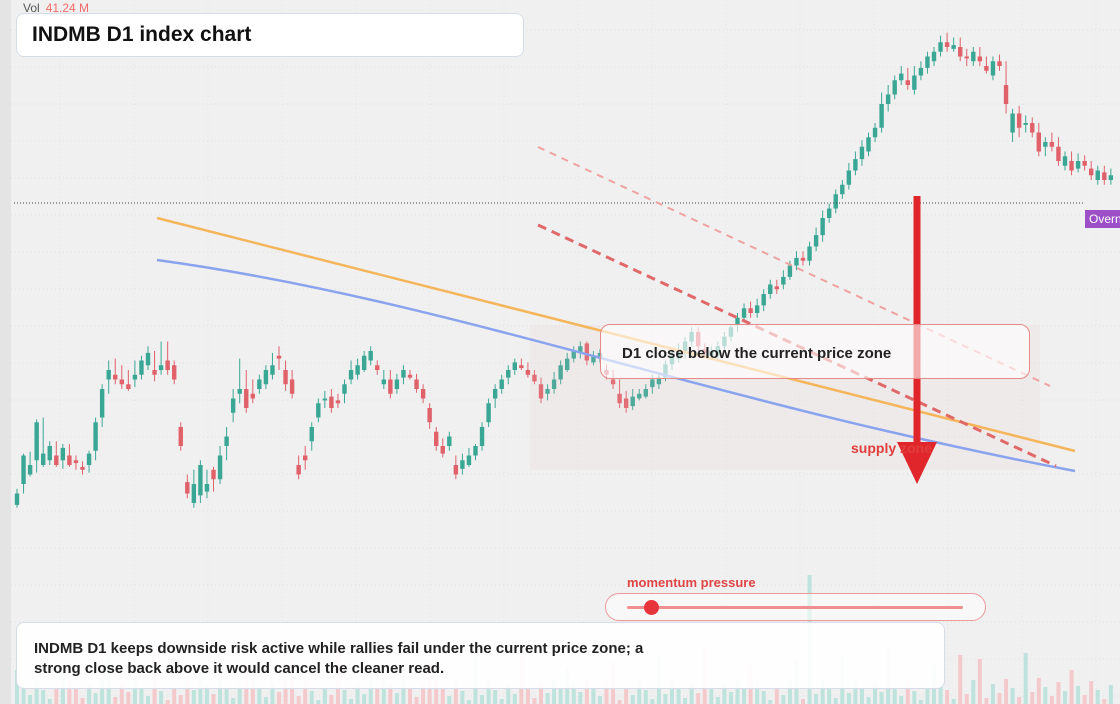 Image resolution: width=1120 pixels, height=704 pixels. I want to click on volume-readout: Vol 41.24 M, so click(56, 8).